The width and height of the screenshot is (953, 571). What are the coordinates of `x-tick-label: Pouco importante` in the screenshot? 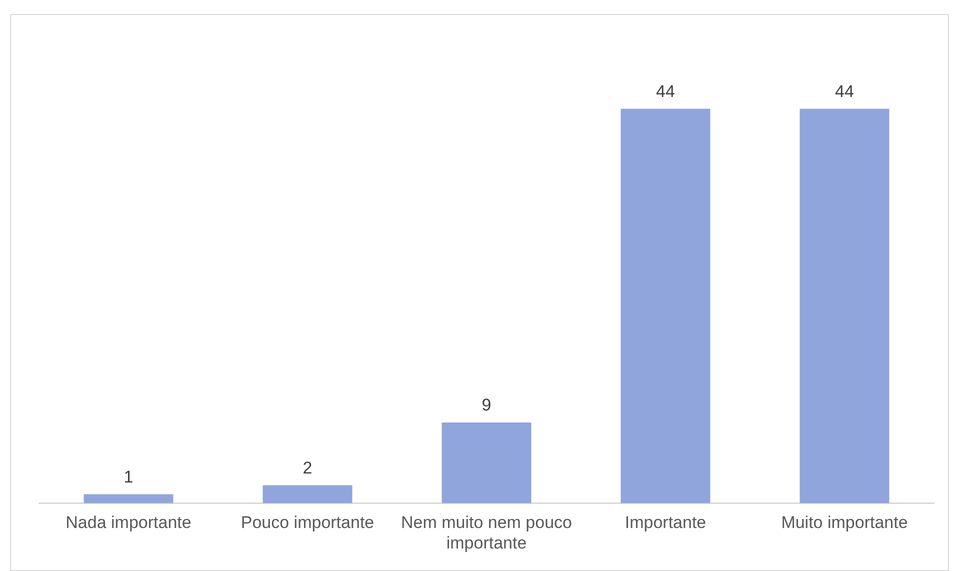 It's located at (307, 522).